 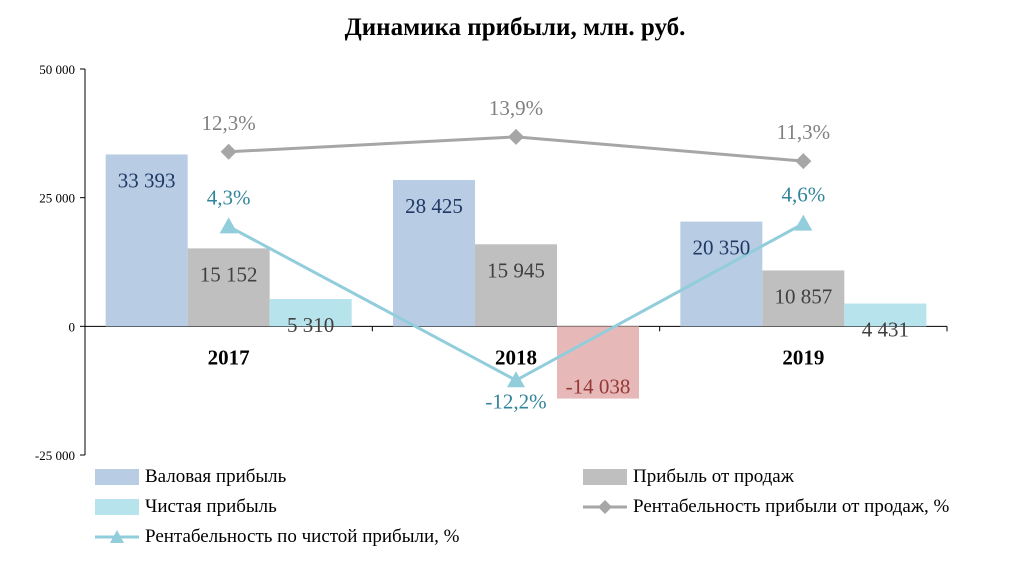 What do you see at coordinates (605, 507) in the screenshot?
I see `legend-line-diamond` at bounding box center [605, 507].